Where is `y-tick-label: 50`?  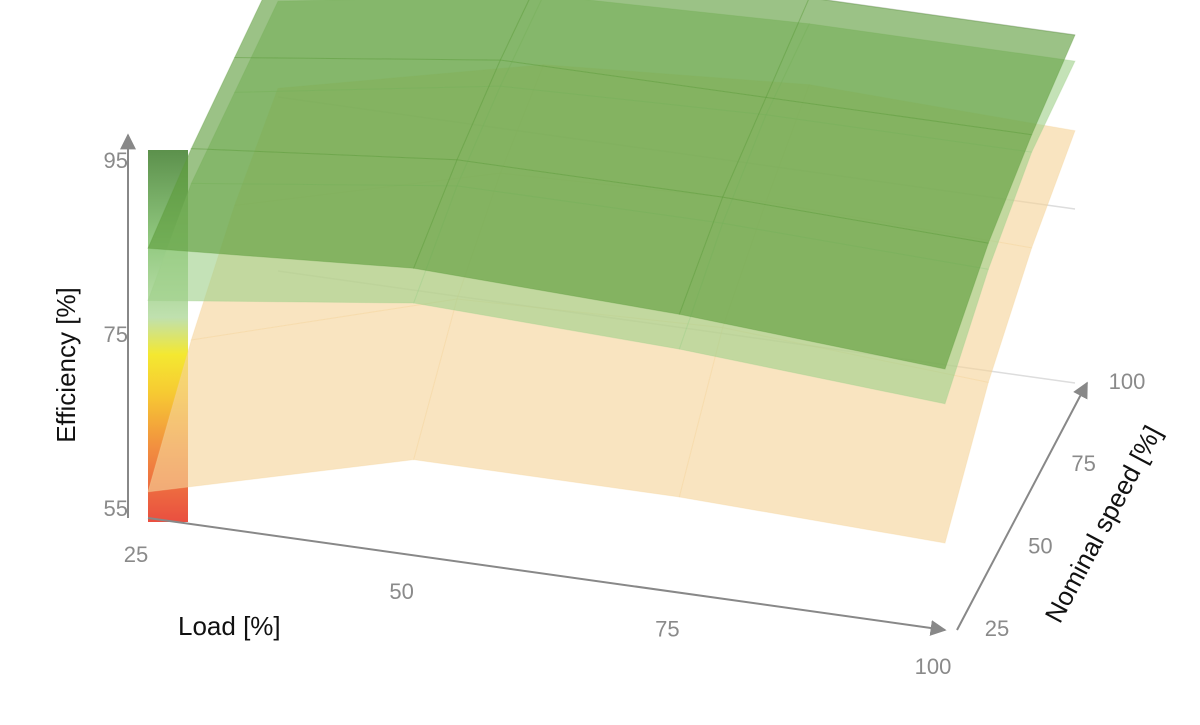 y-tick-label: 50 is located at coordinates (1040, 545).